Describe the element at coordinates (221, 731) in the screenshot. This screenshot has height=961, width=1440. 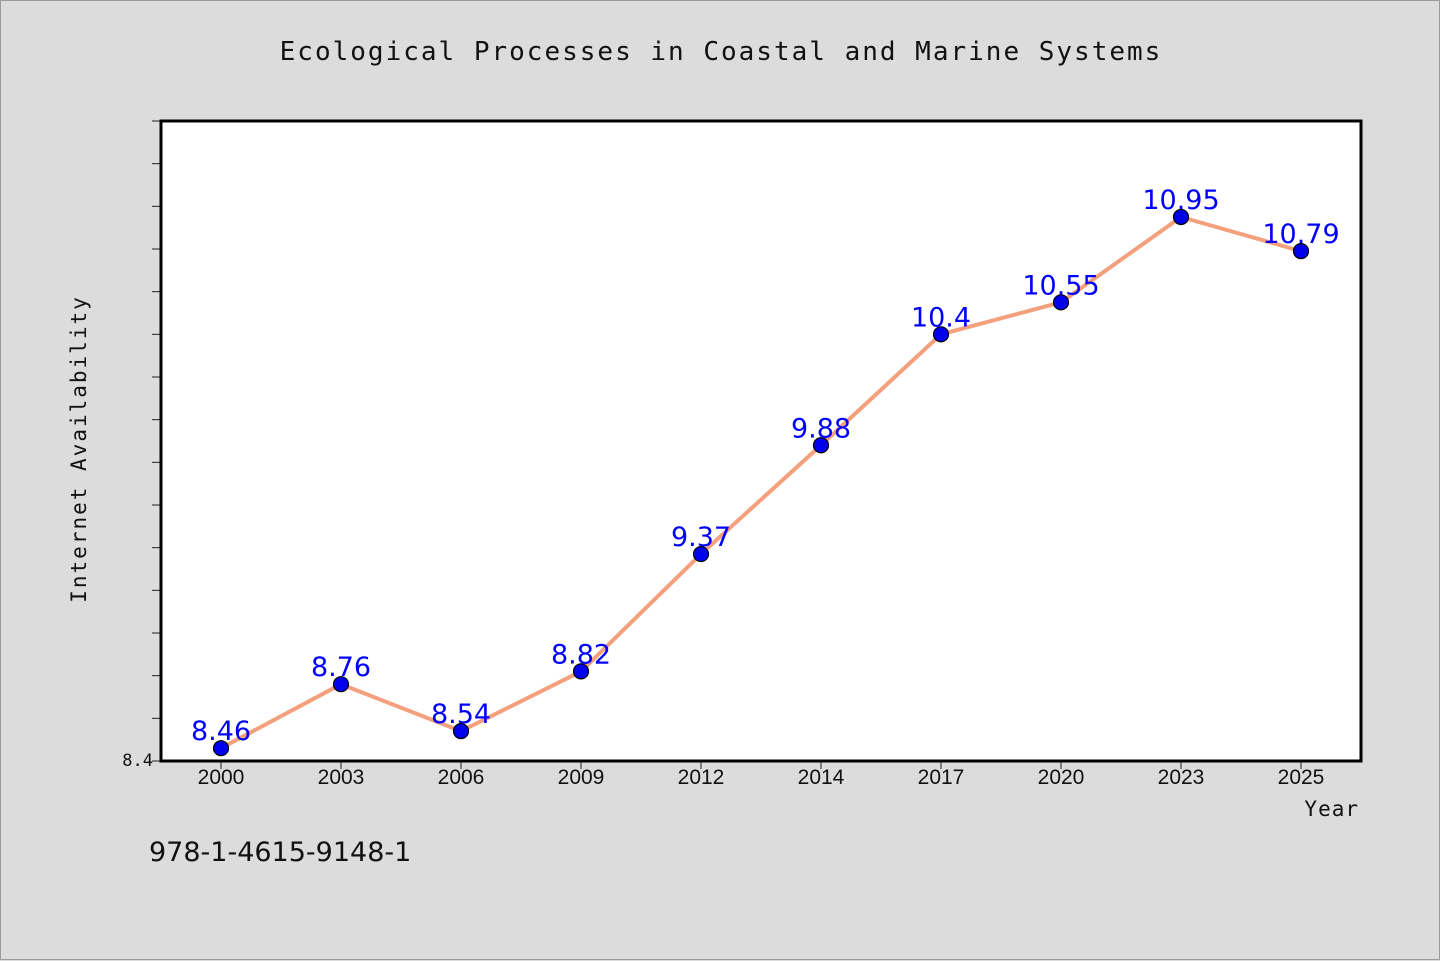
I see `data-label: 8.46` at that location.